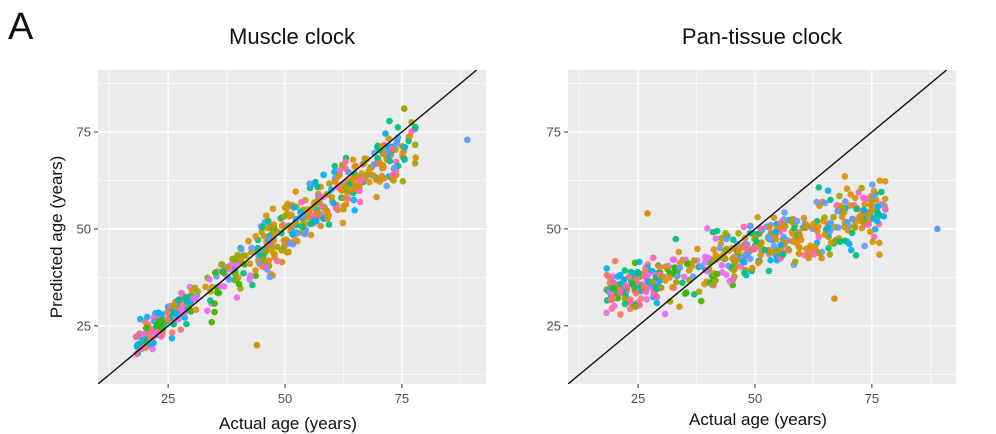 This screenshot has width=996, height=434. I want to click on points-layer, so click(772, 245).